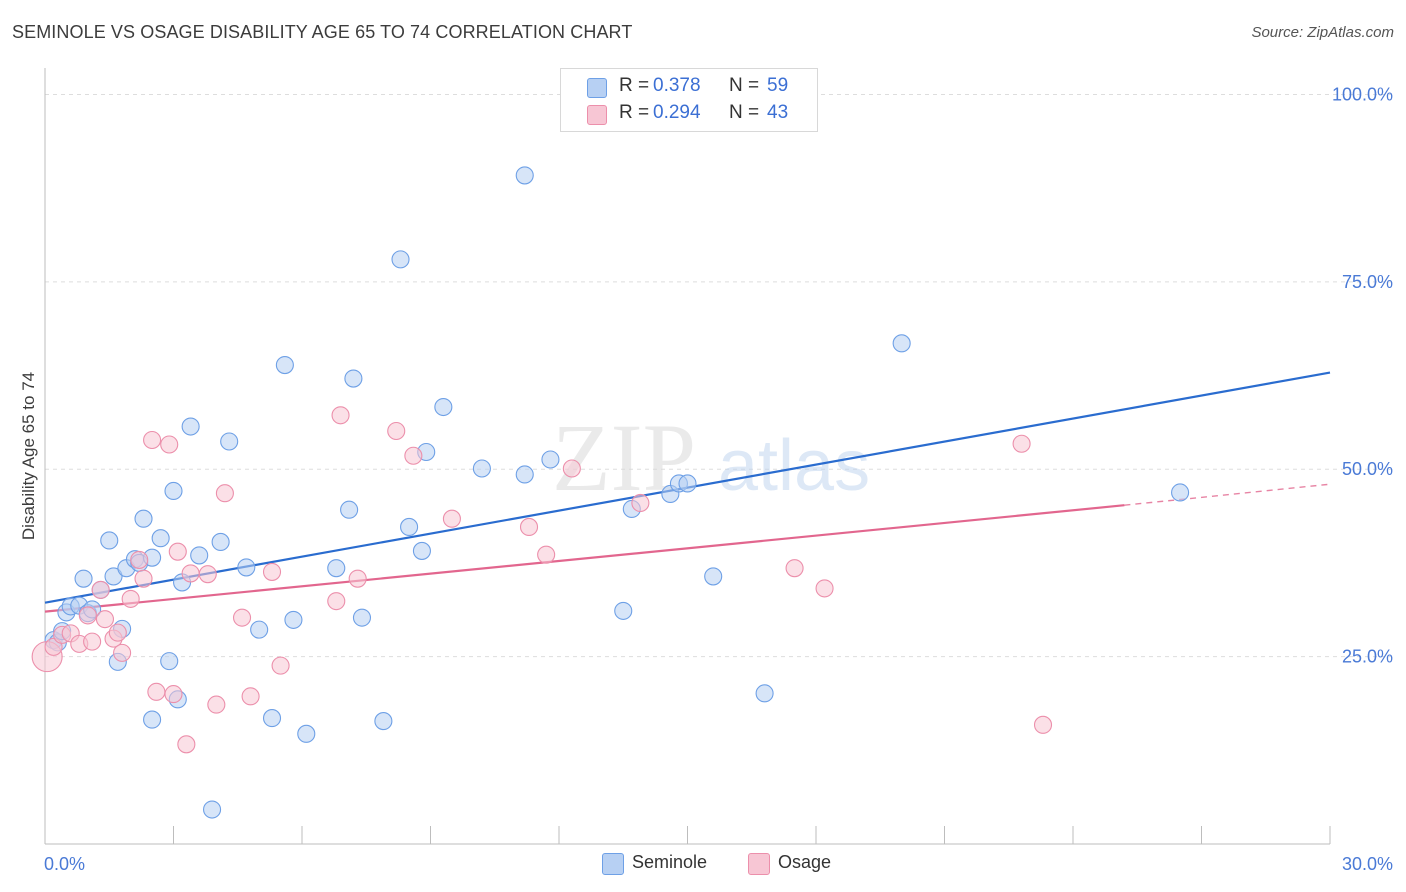 Image resolution: width=1406 pixels, height=892 pixels. I want to click on trend-extension-osage, so click(1227, 494).